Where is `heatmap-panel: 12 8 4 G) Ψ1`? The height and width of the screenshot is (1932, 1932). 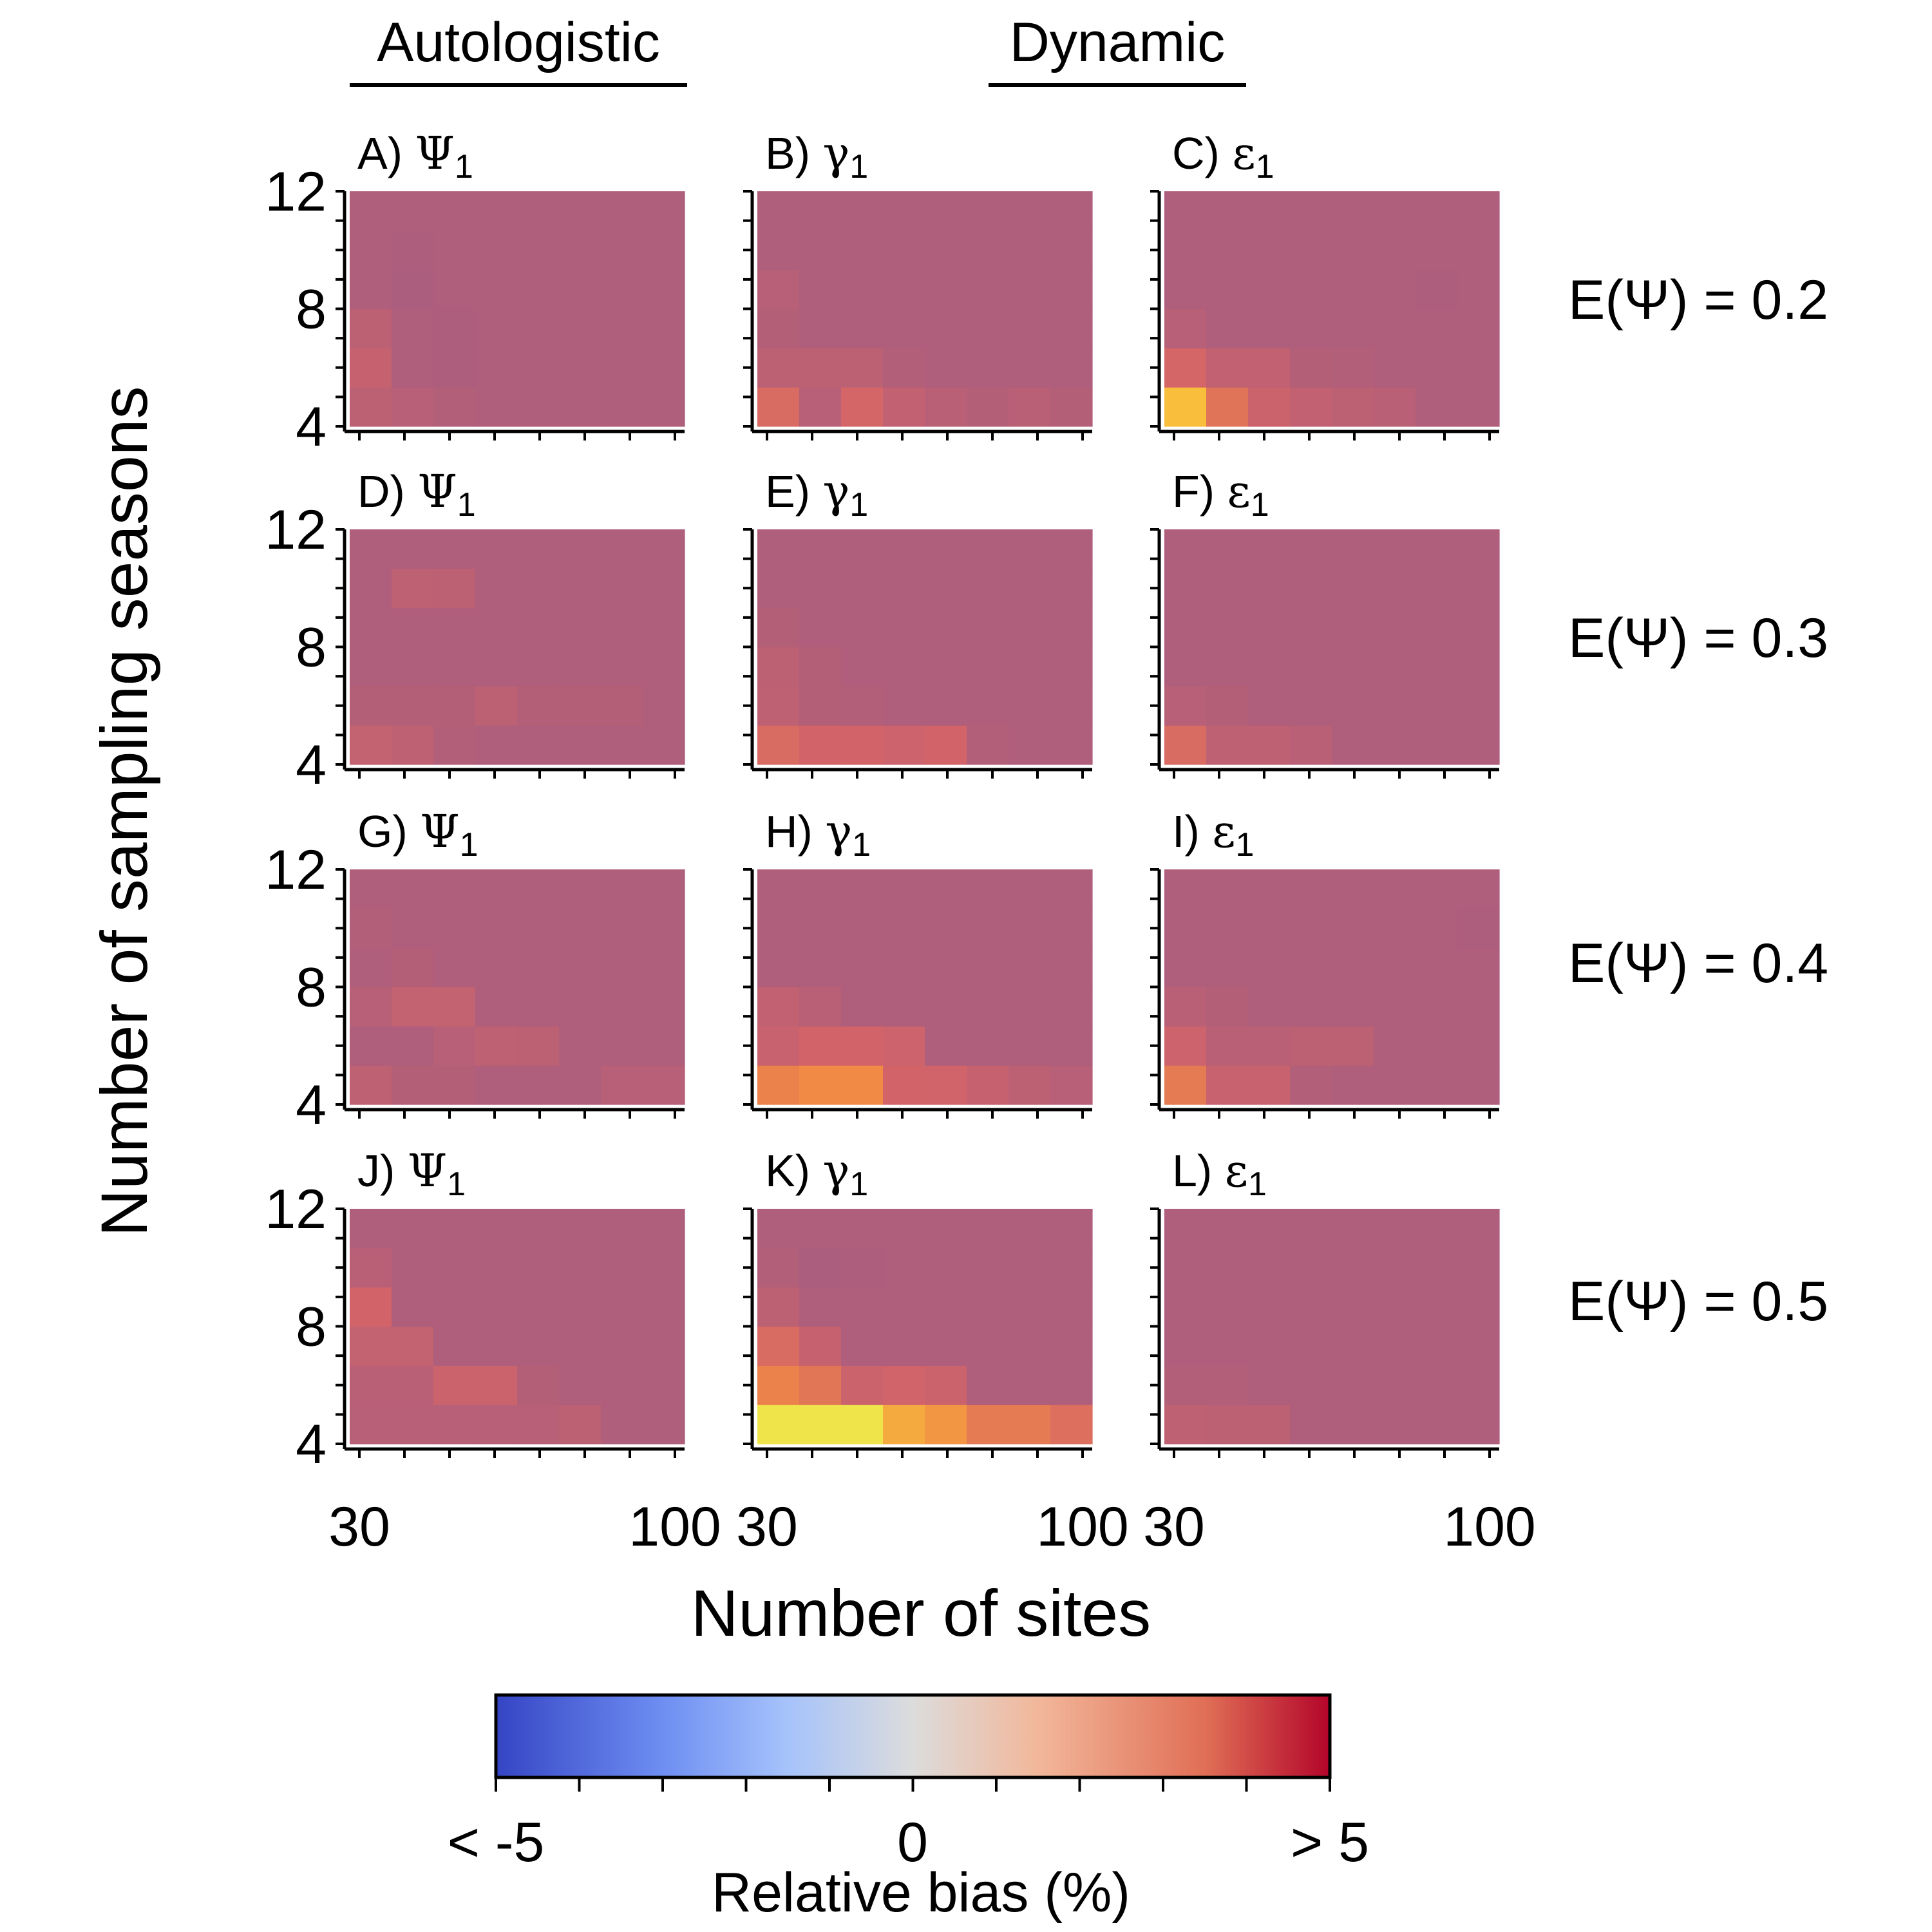
heatmap-panel: 12 8 4 G) Ψ1 is located at coordinates (475, 971).